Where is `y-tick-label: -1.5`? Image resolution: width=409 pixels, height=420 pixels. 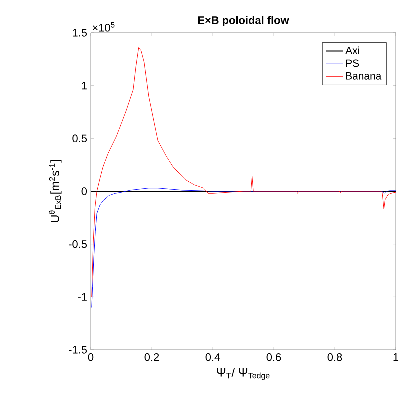
y-tick-label: -1.5 is located at coordinates (78, 350).